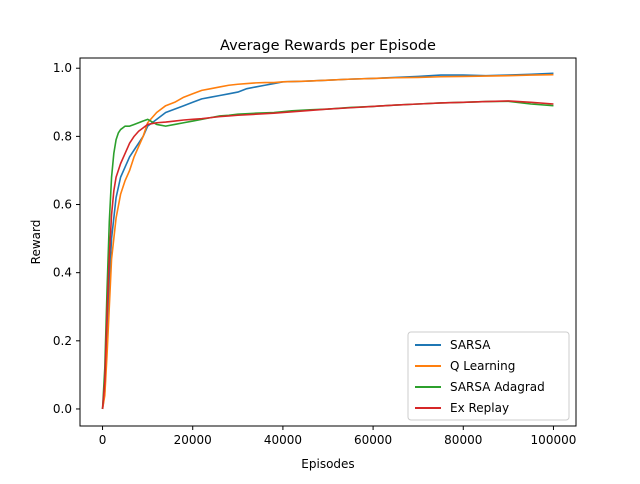 This screenshot has width=640, height=484. What do you see at coordinates (482, 366) in the screenshot?
I see `legend-entry: Q Learning` at bounding box center [482, 366].